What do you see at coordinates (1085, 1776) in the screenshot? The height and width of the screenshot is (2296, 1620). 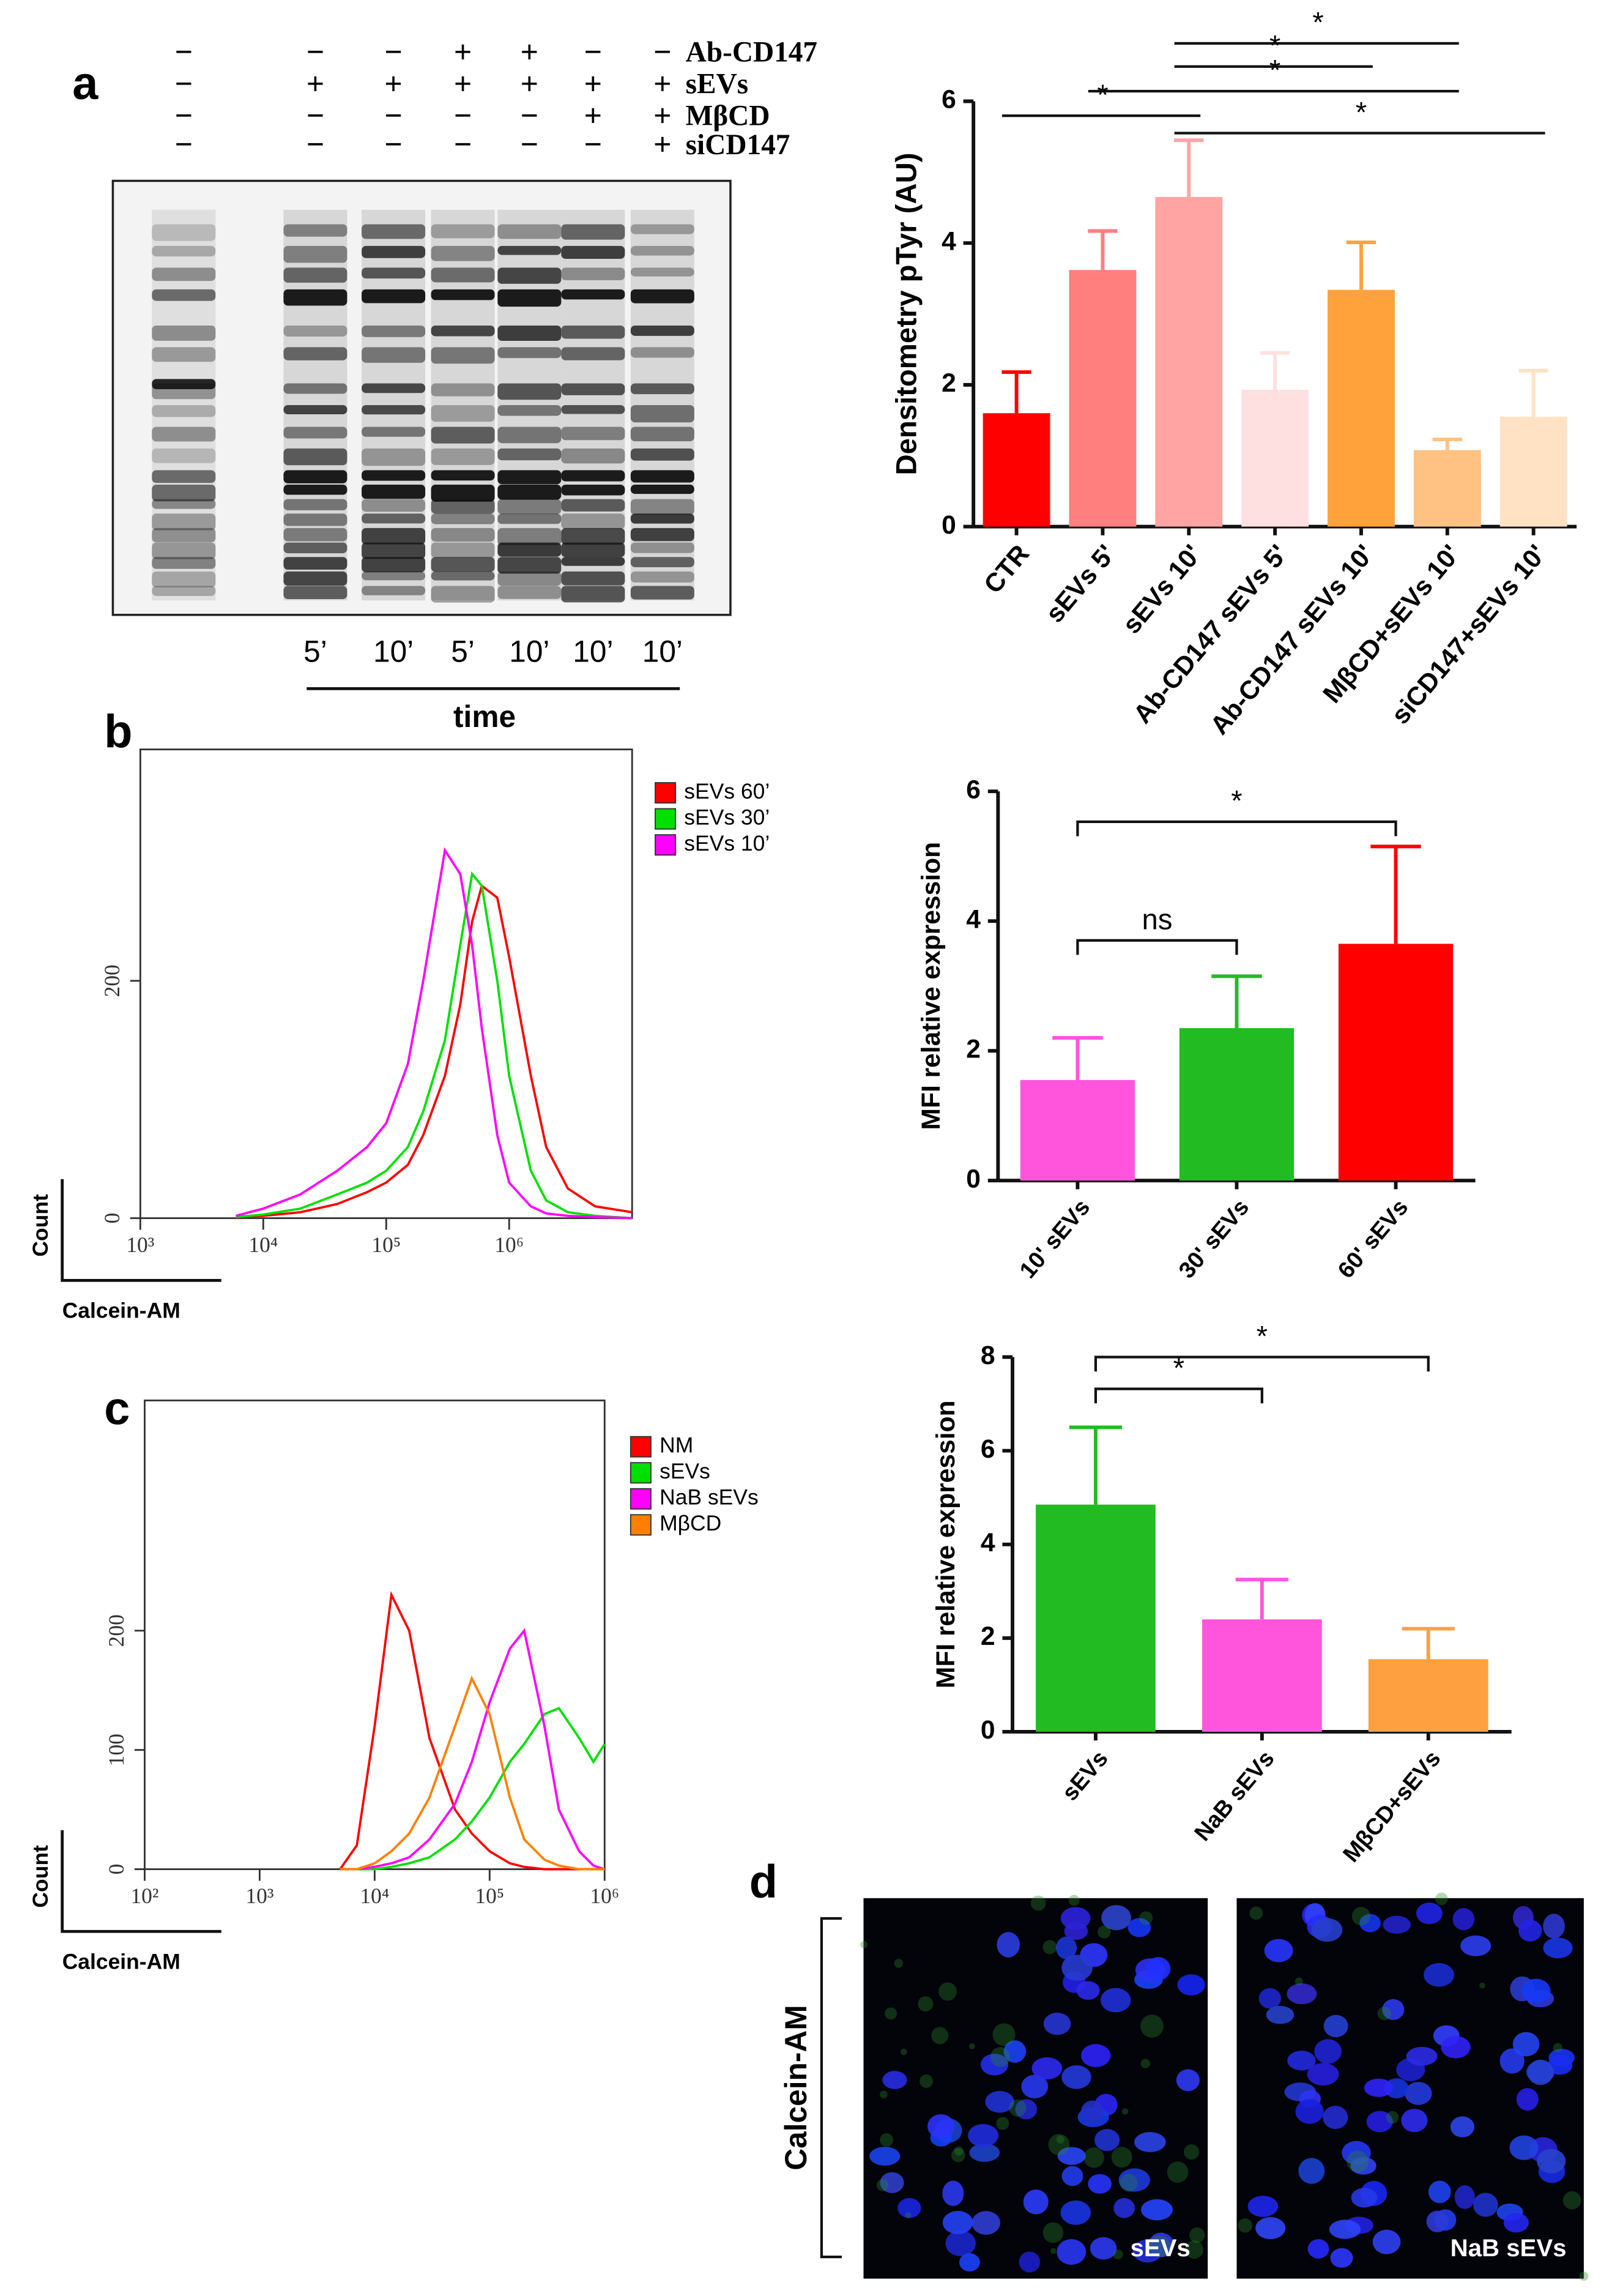 I see `x-tick-label: sEVs` at bounding box center [1085, 1776].